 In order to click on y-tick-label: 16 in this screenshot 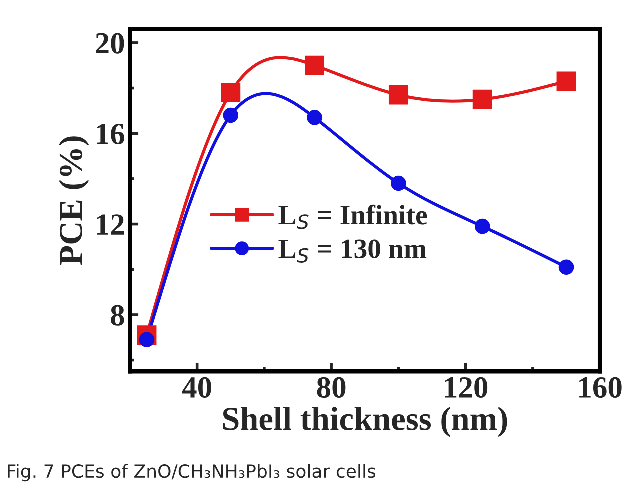, I will do `click(110, 134)`.